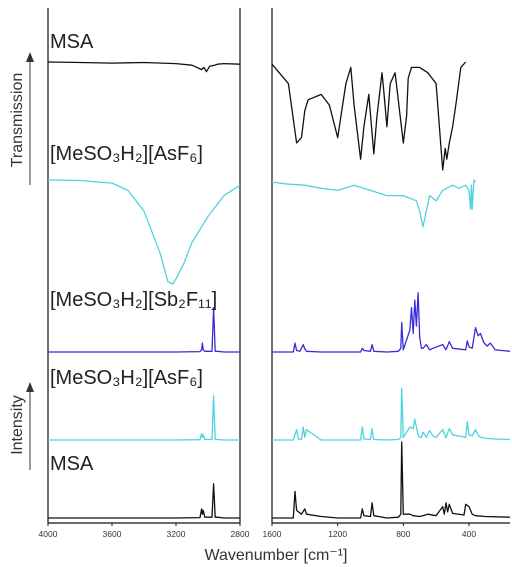 The height and width of the screenshot is (567, 512). I want to click on series-msa_ir-right, so click(369, 116).